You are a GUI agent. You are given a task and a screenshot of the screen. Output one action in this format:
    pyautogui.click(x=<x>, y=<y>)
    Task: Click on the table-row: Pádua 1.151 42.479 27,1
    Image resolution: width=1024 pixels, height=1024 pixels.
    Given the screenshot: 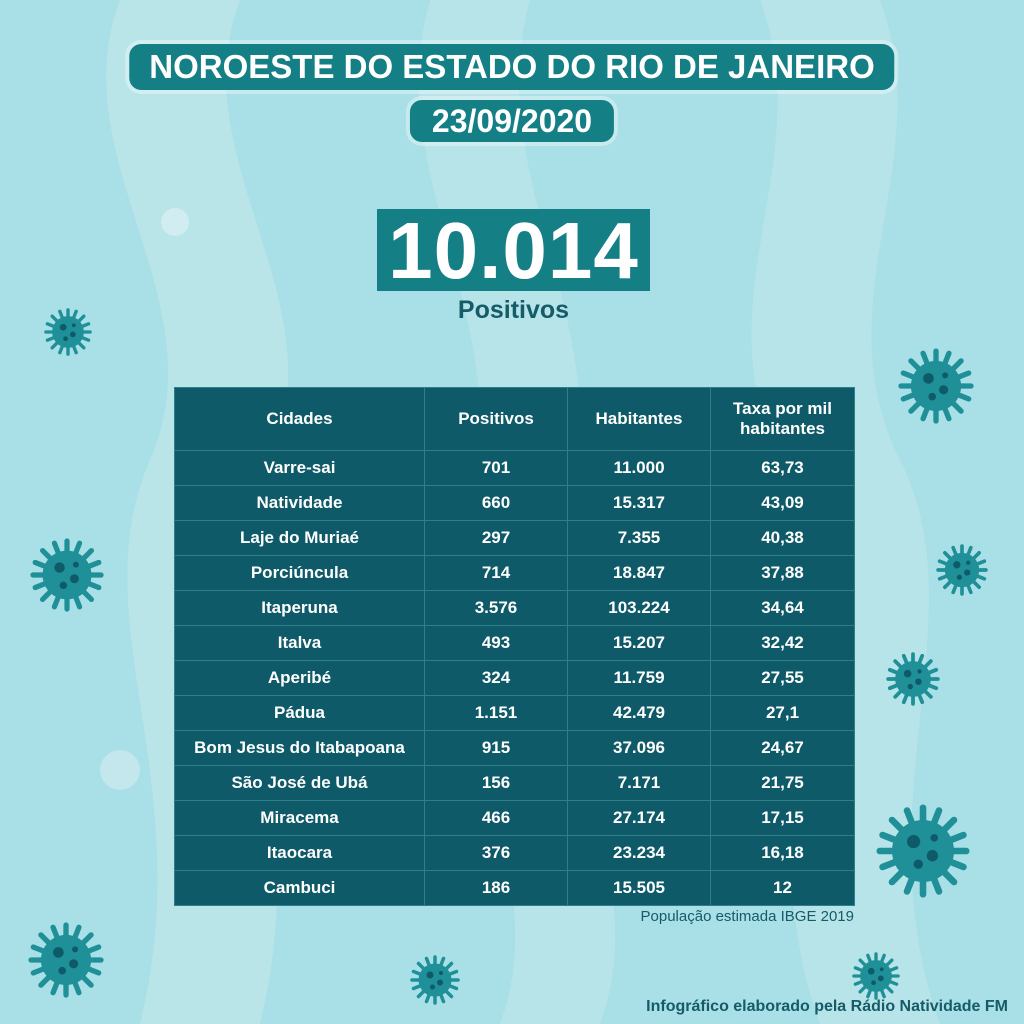 What is the action you would take?
    pyautogui.click(x=514, y=713)
    